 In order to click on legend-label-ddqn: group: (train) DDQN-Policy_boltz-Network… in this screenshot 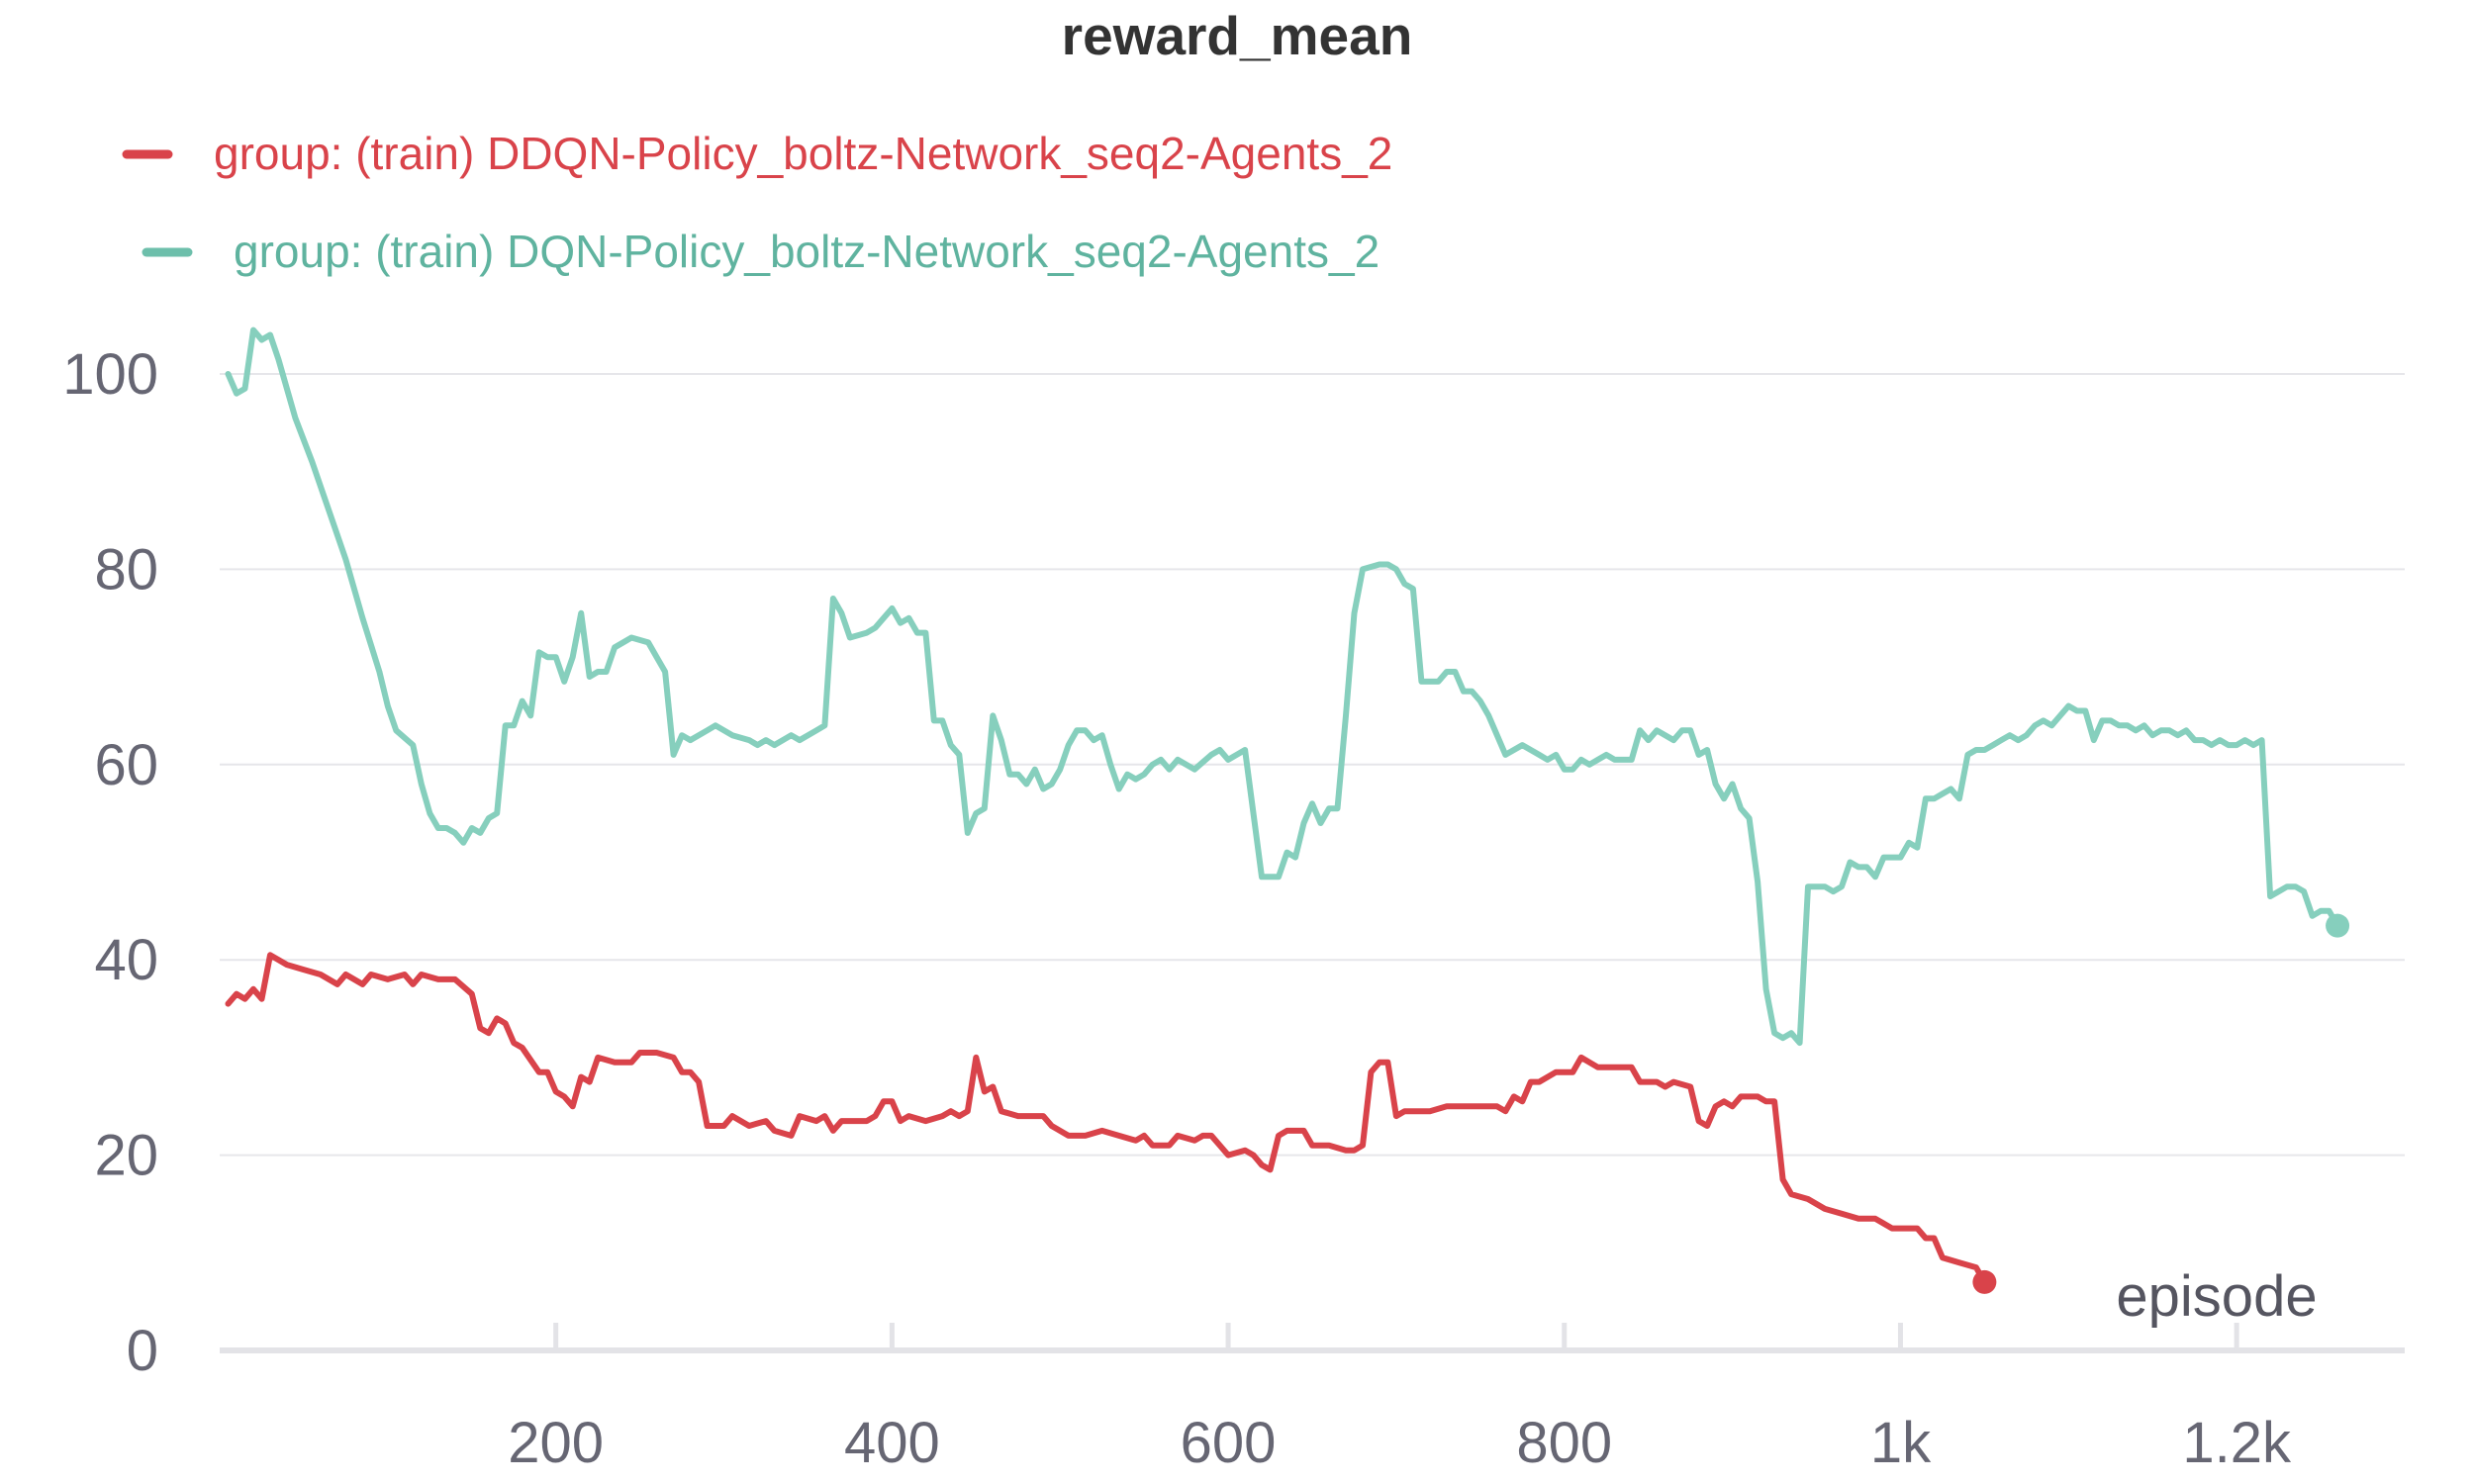, I will do `click(803, 153)`.